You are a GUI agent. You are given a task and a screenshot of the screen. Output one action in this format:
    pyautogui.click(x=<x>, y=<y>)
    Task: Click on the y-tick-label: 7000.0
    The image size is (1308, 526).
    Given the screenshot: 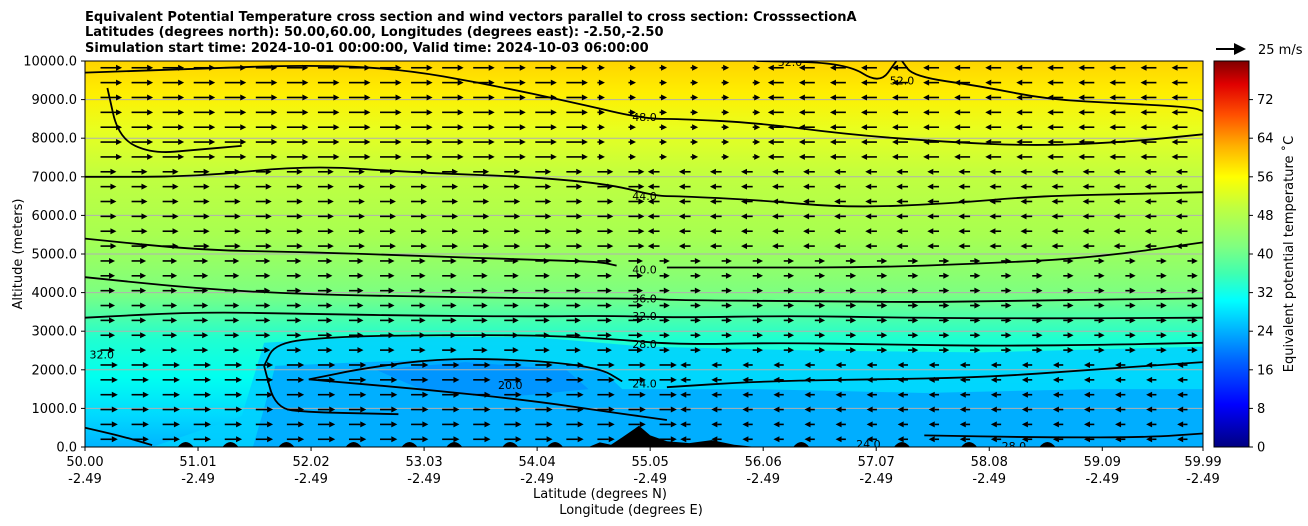 What is the action you would take?
    pyautogui.click(x=55, y=177)
    